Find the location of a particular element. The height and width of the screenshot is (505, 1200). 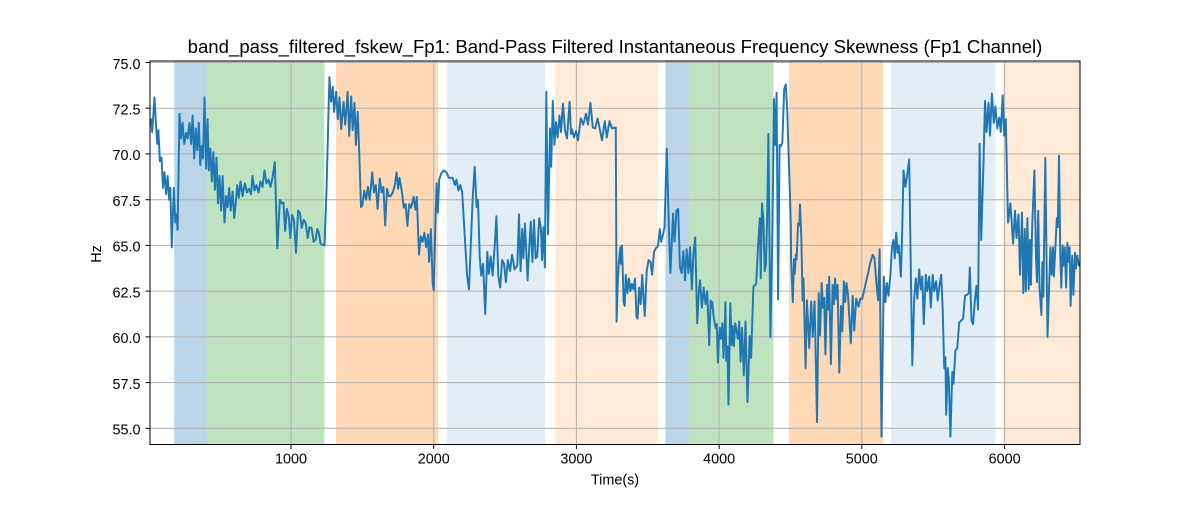

svg-text: 65.0 is located at coordinates (126, 248).